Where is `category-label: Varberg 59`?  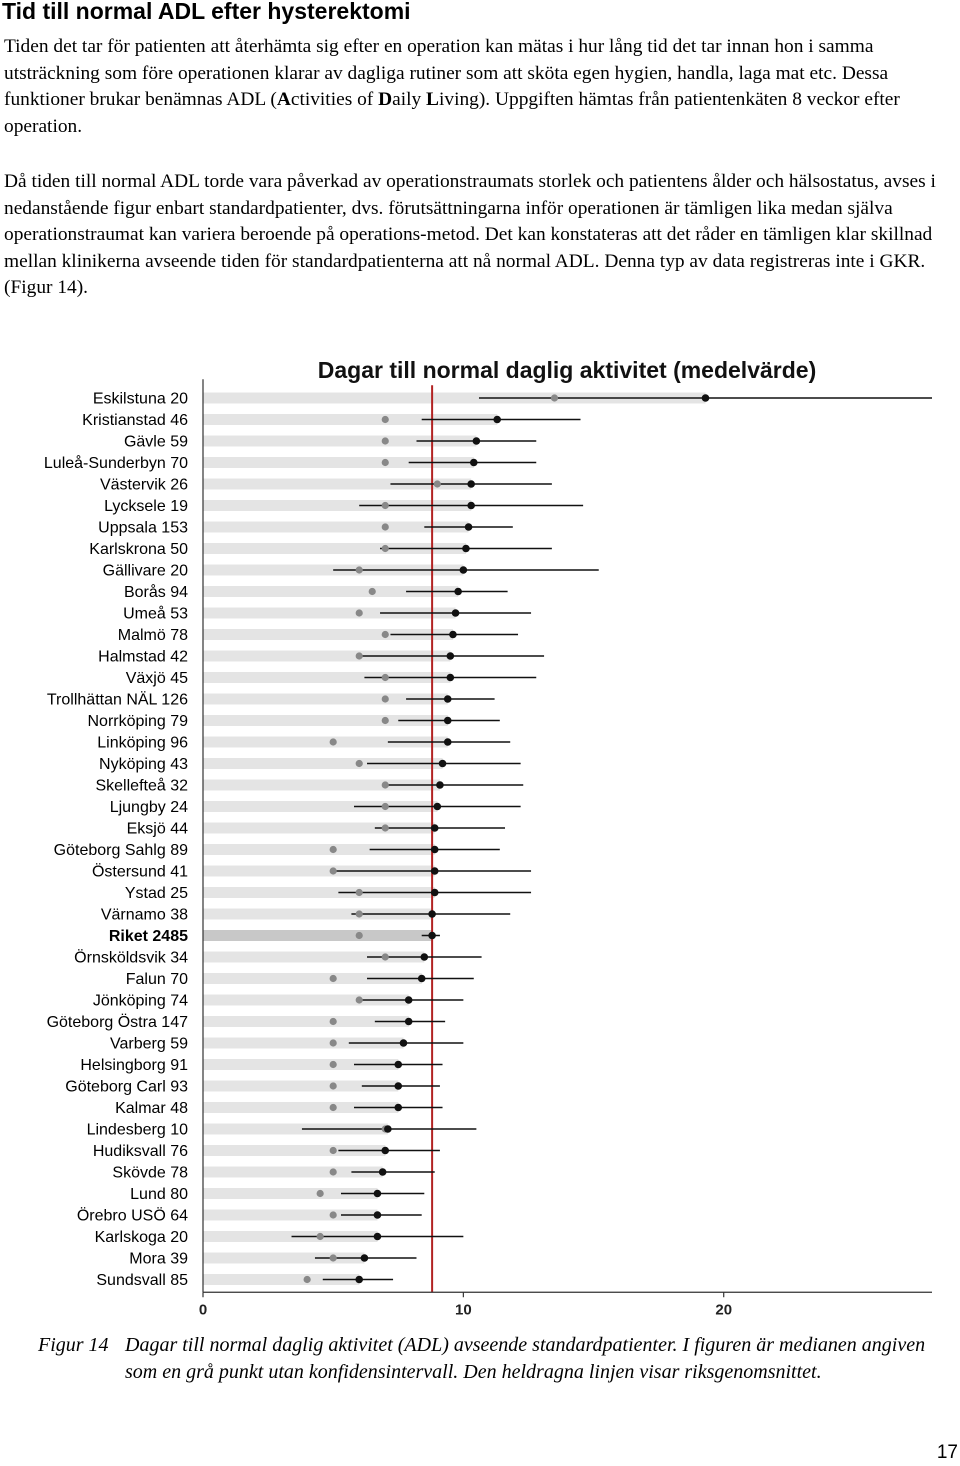
category-label: Varberg 59 is located at coordinates (149, 1044).